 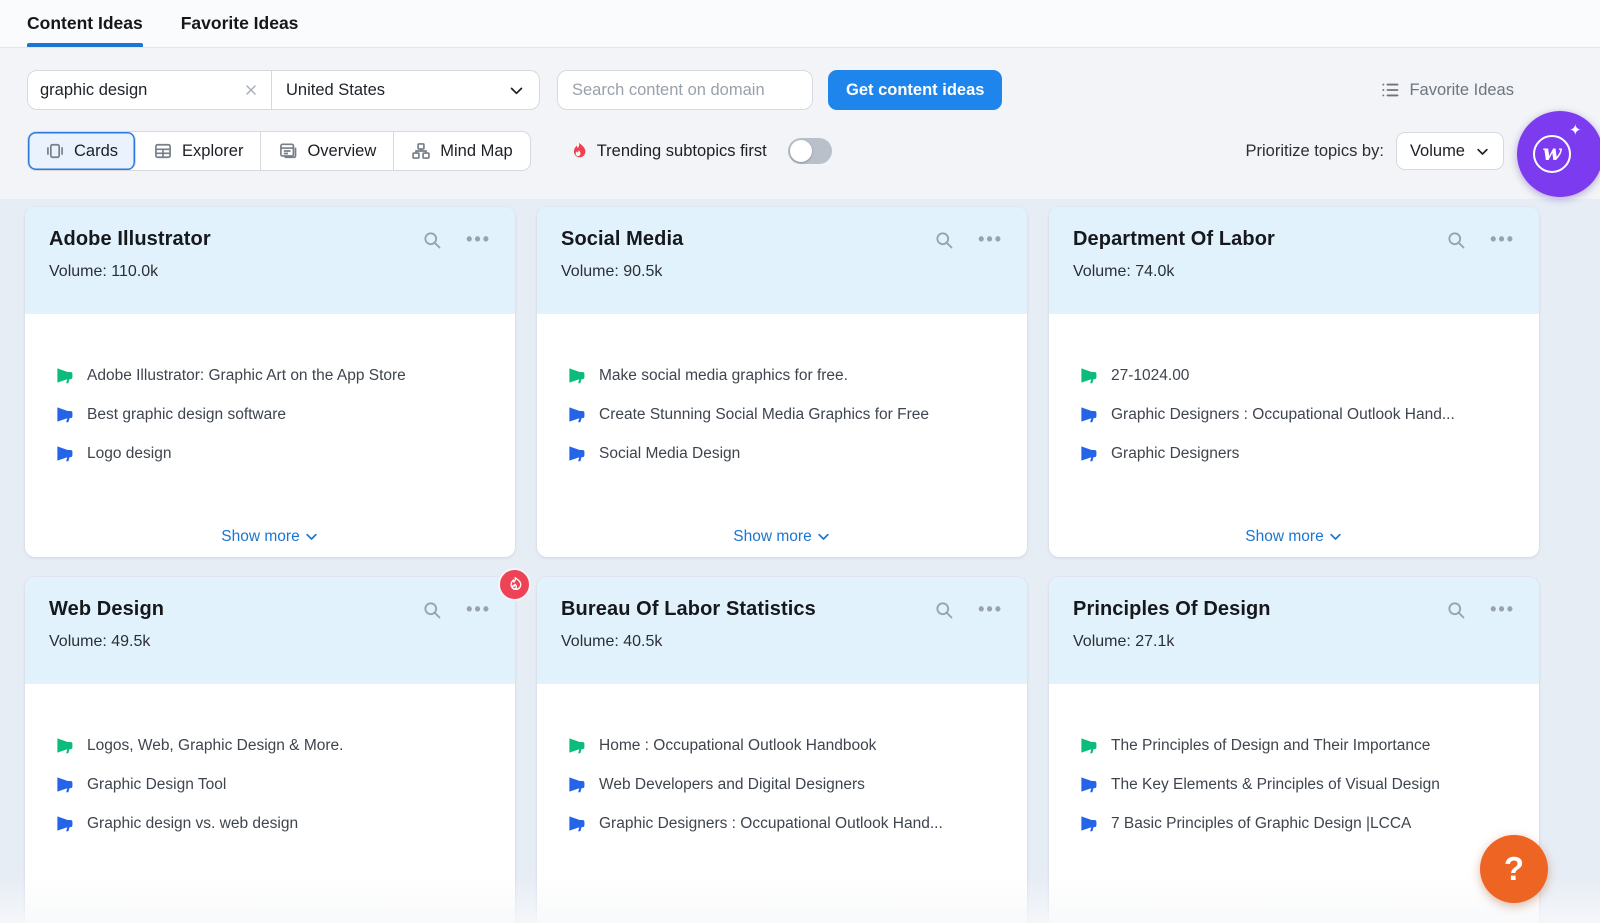 I want to click on country-select-value: United States, so click(x=336, y=89).